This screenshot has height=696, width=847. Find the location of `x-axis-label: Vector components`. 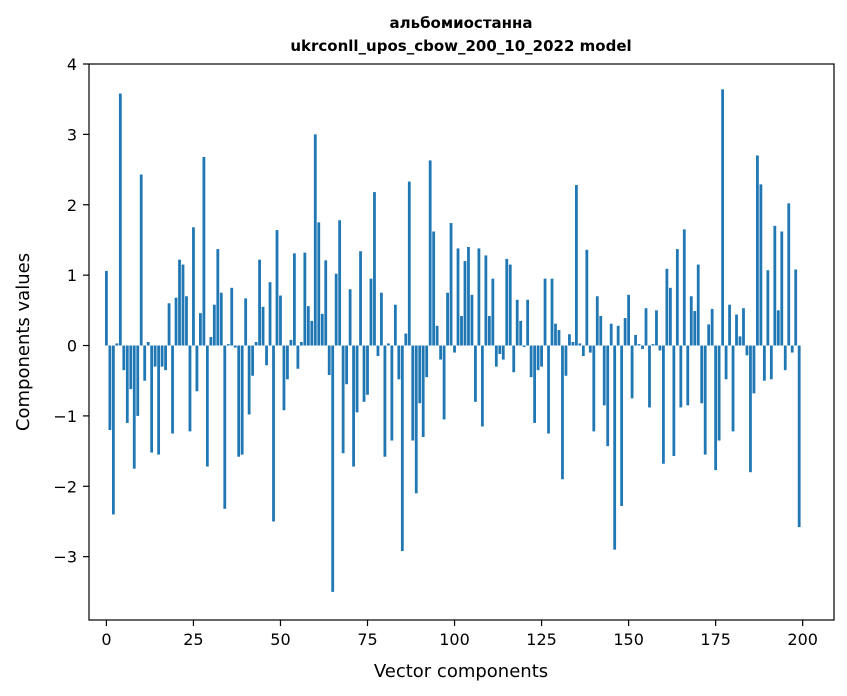

x-axis-label: Vector components is located at coordinates (461, 671).